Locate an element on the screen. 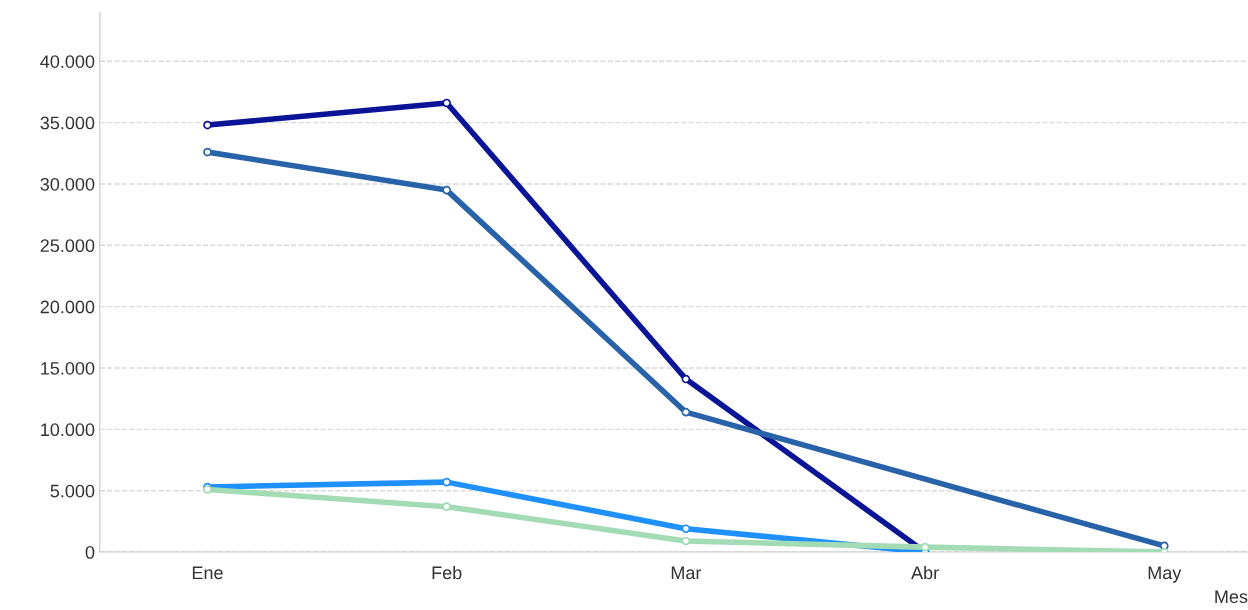  y-tick-label: 5.000 is located at coordinates (72, 491).